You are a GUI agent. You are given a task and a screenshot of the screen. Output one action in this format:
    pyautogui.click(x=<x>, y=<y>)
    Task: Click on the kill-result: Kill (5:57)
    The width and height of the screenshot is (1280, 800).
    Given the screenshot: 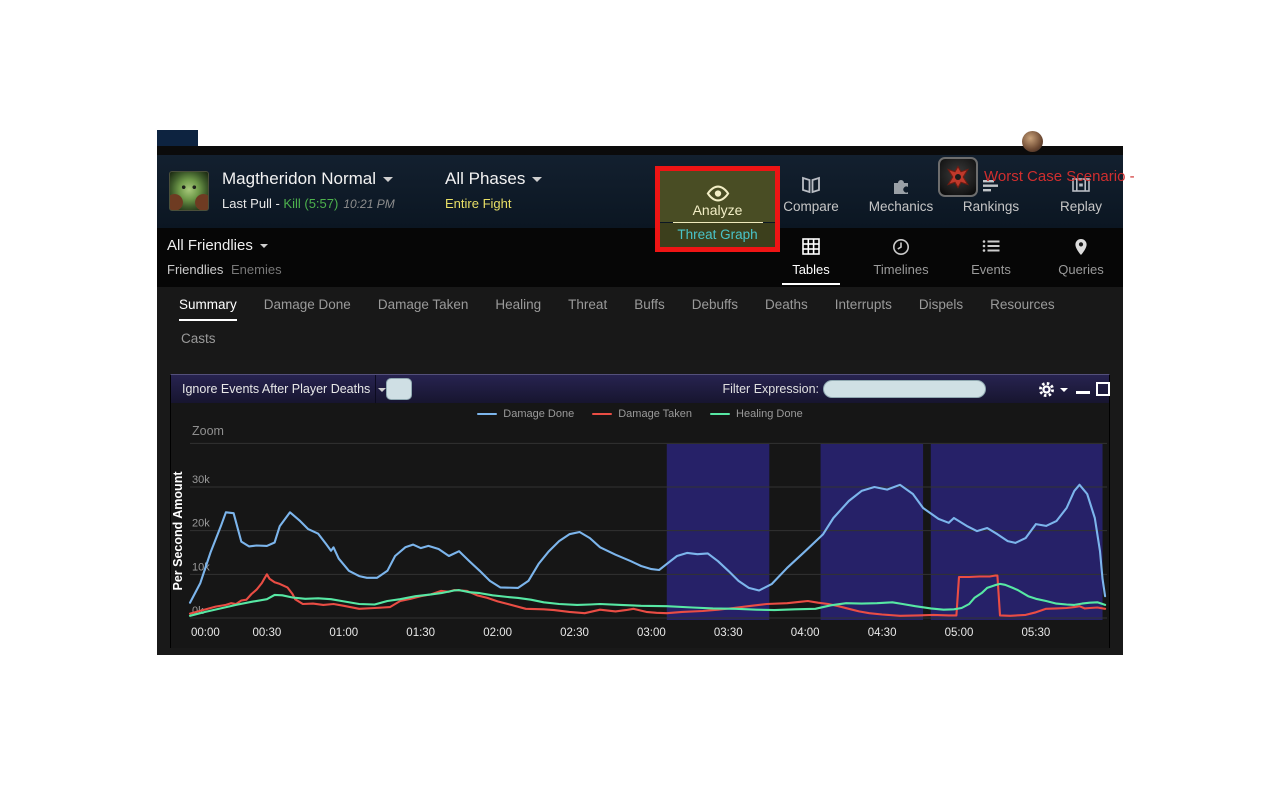 What is the action you would take?
    pyautogui.click(x=311, y=203)
    